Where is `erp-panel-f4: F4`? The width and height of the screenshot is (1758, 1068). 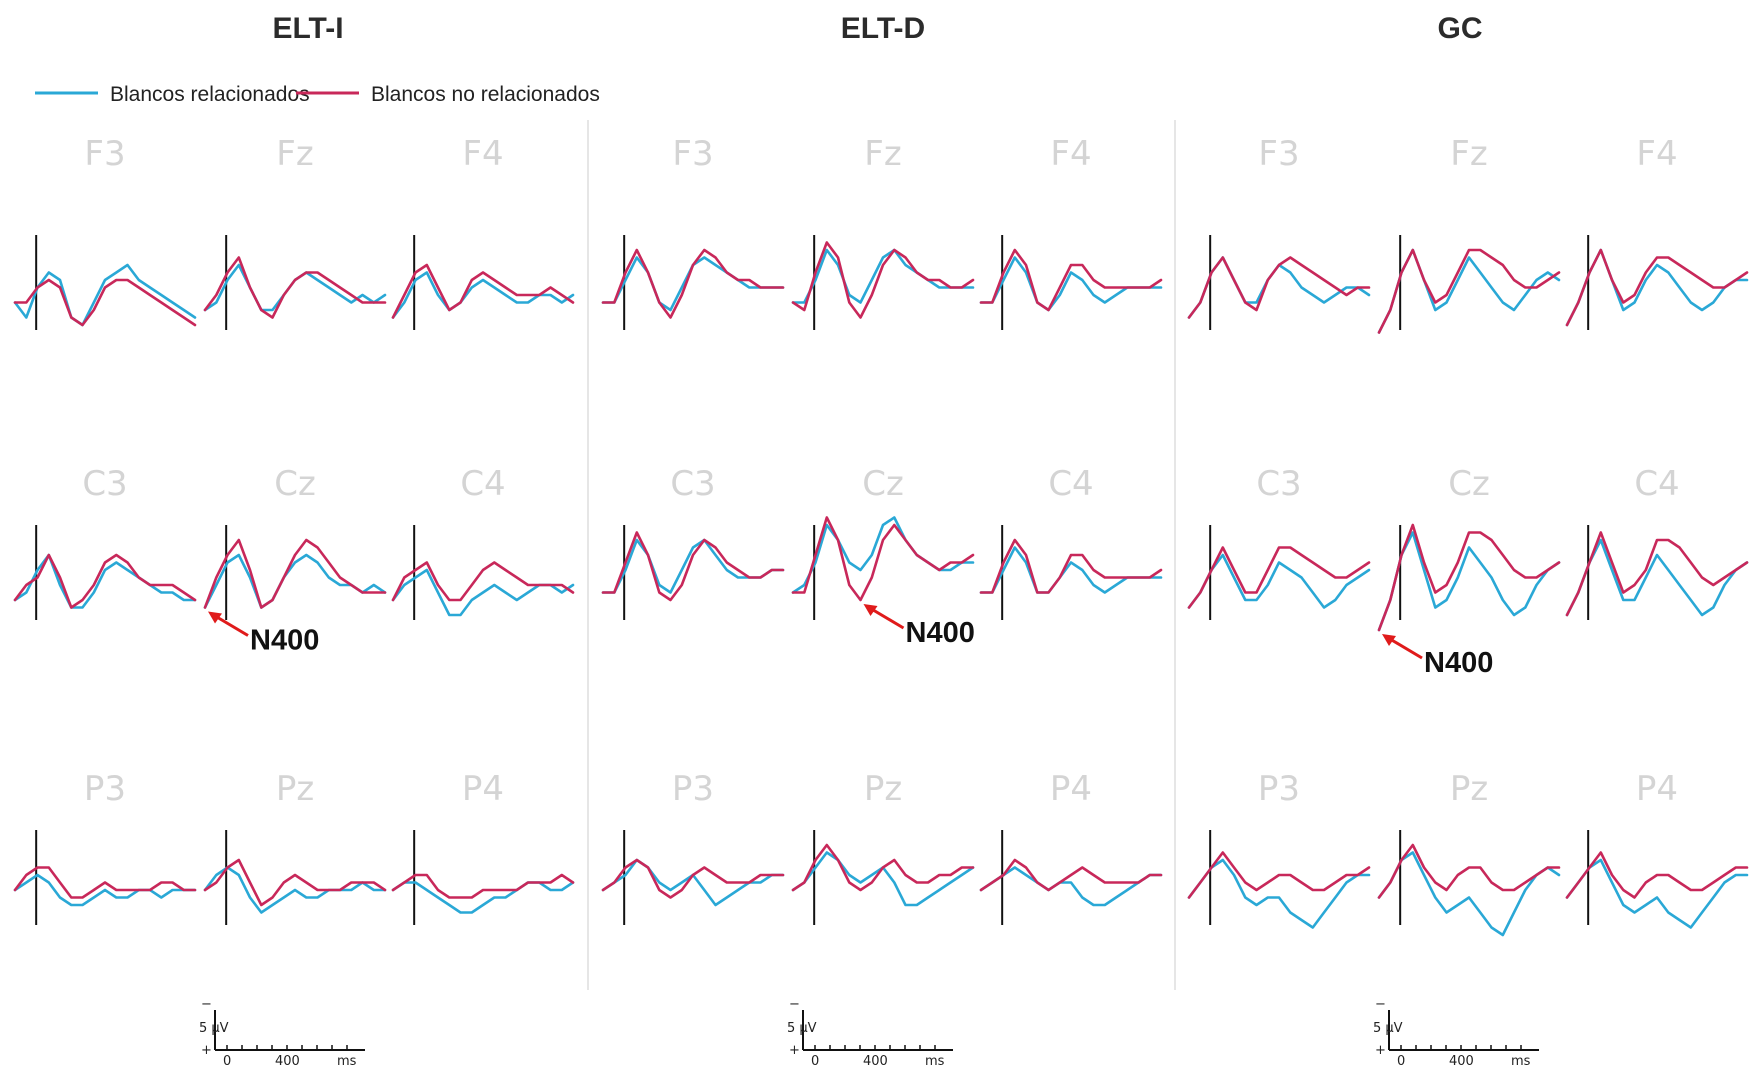
erp-panel-f4: F4 is located at coordinates (483, 232).